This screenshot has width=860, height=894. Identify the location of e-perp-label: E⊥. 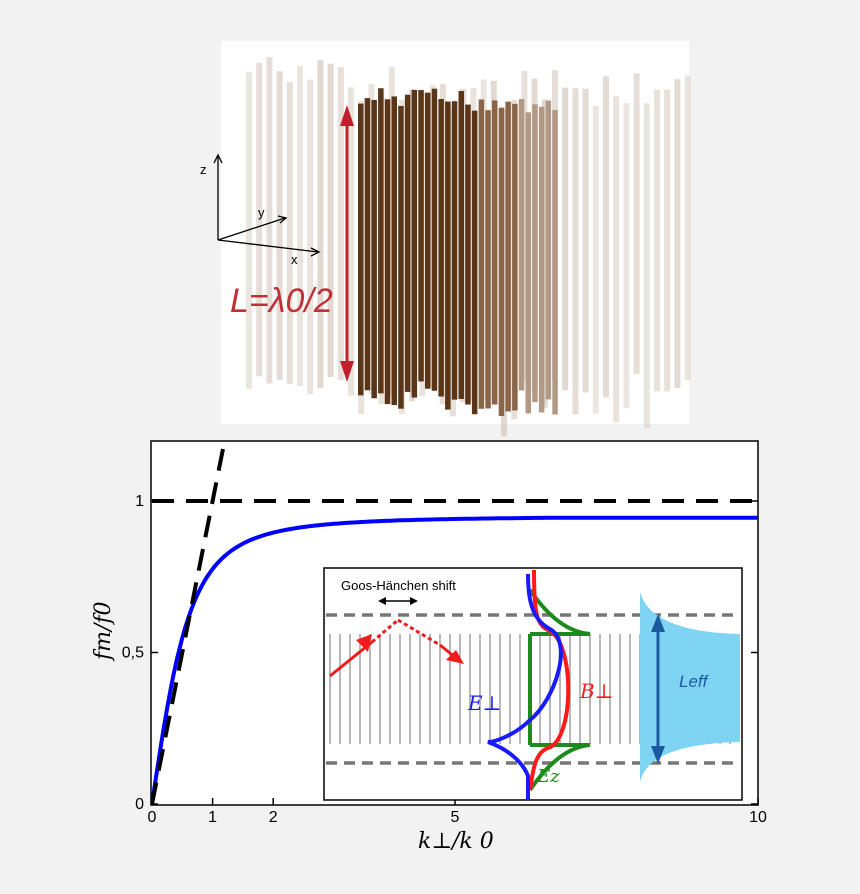
(484, 703).